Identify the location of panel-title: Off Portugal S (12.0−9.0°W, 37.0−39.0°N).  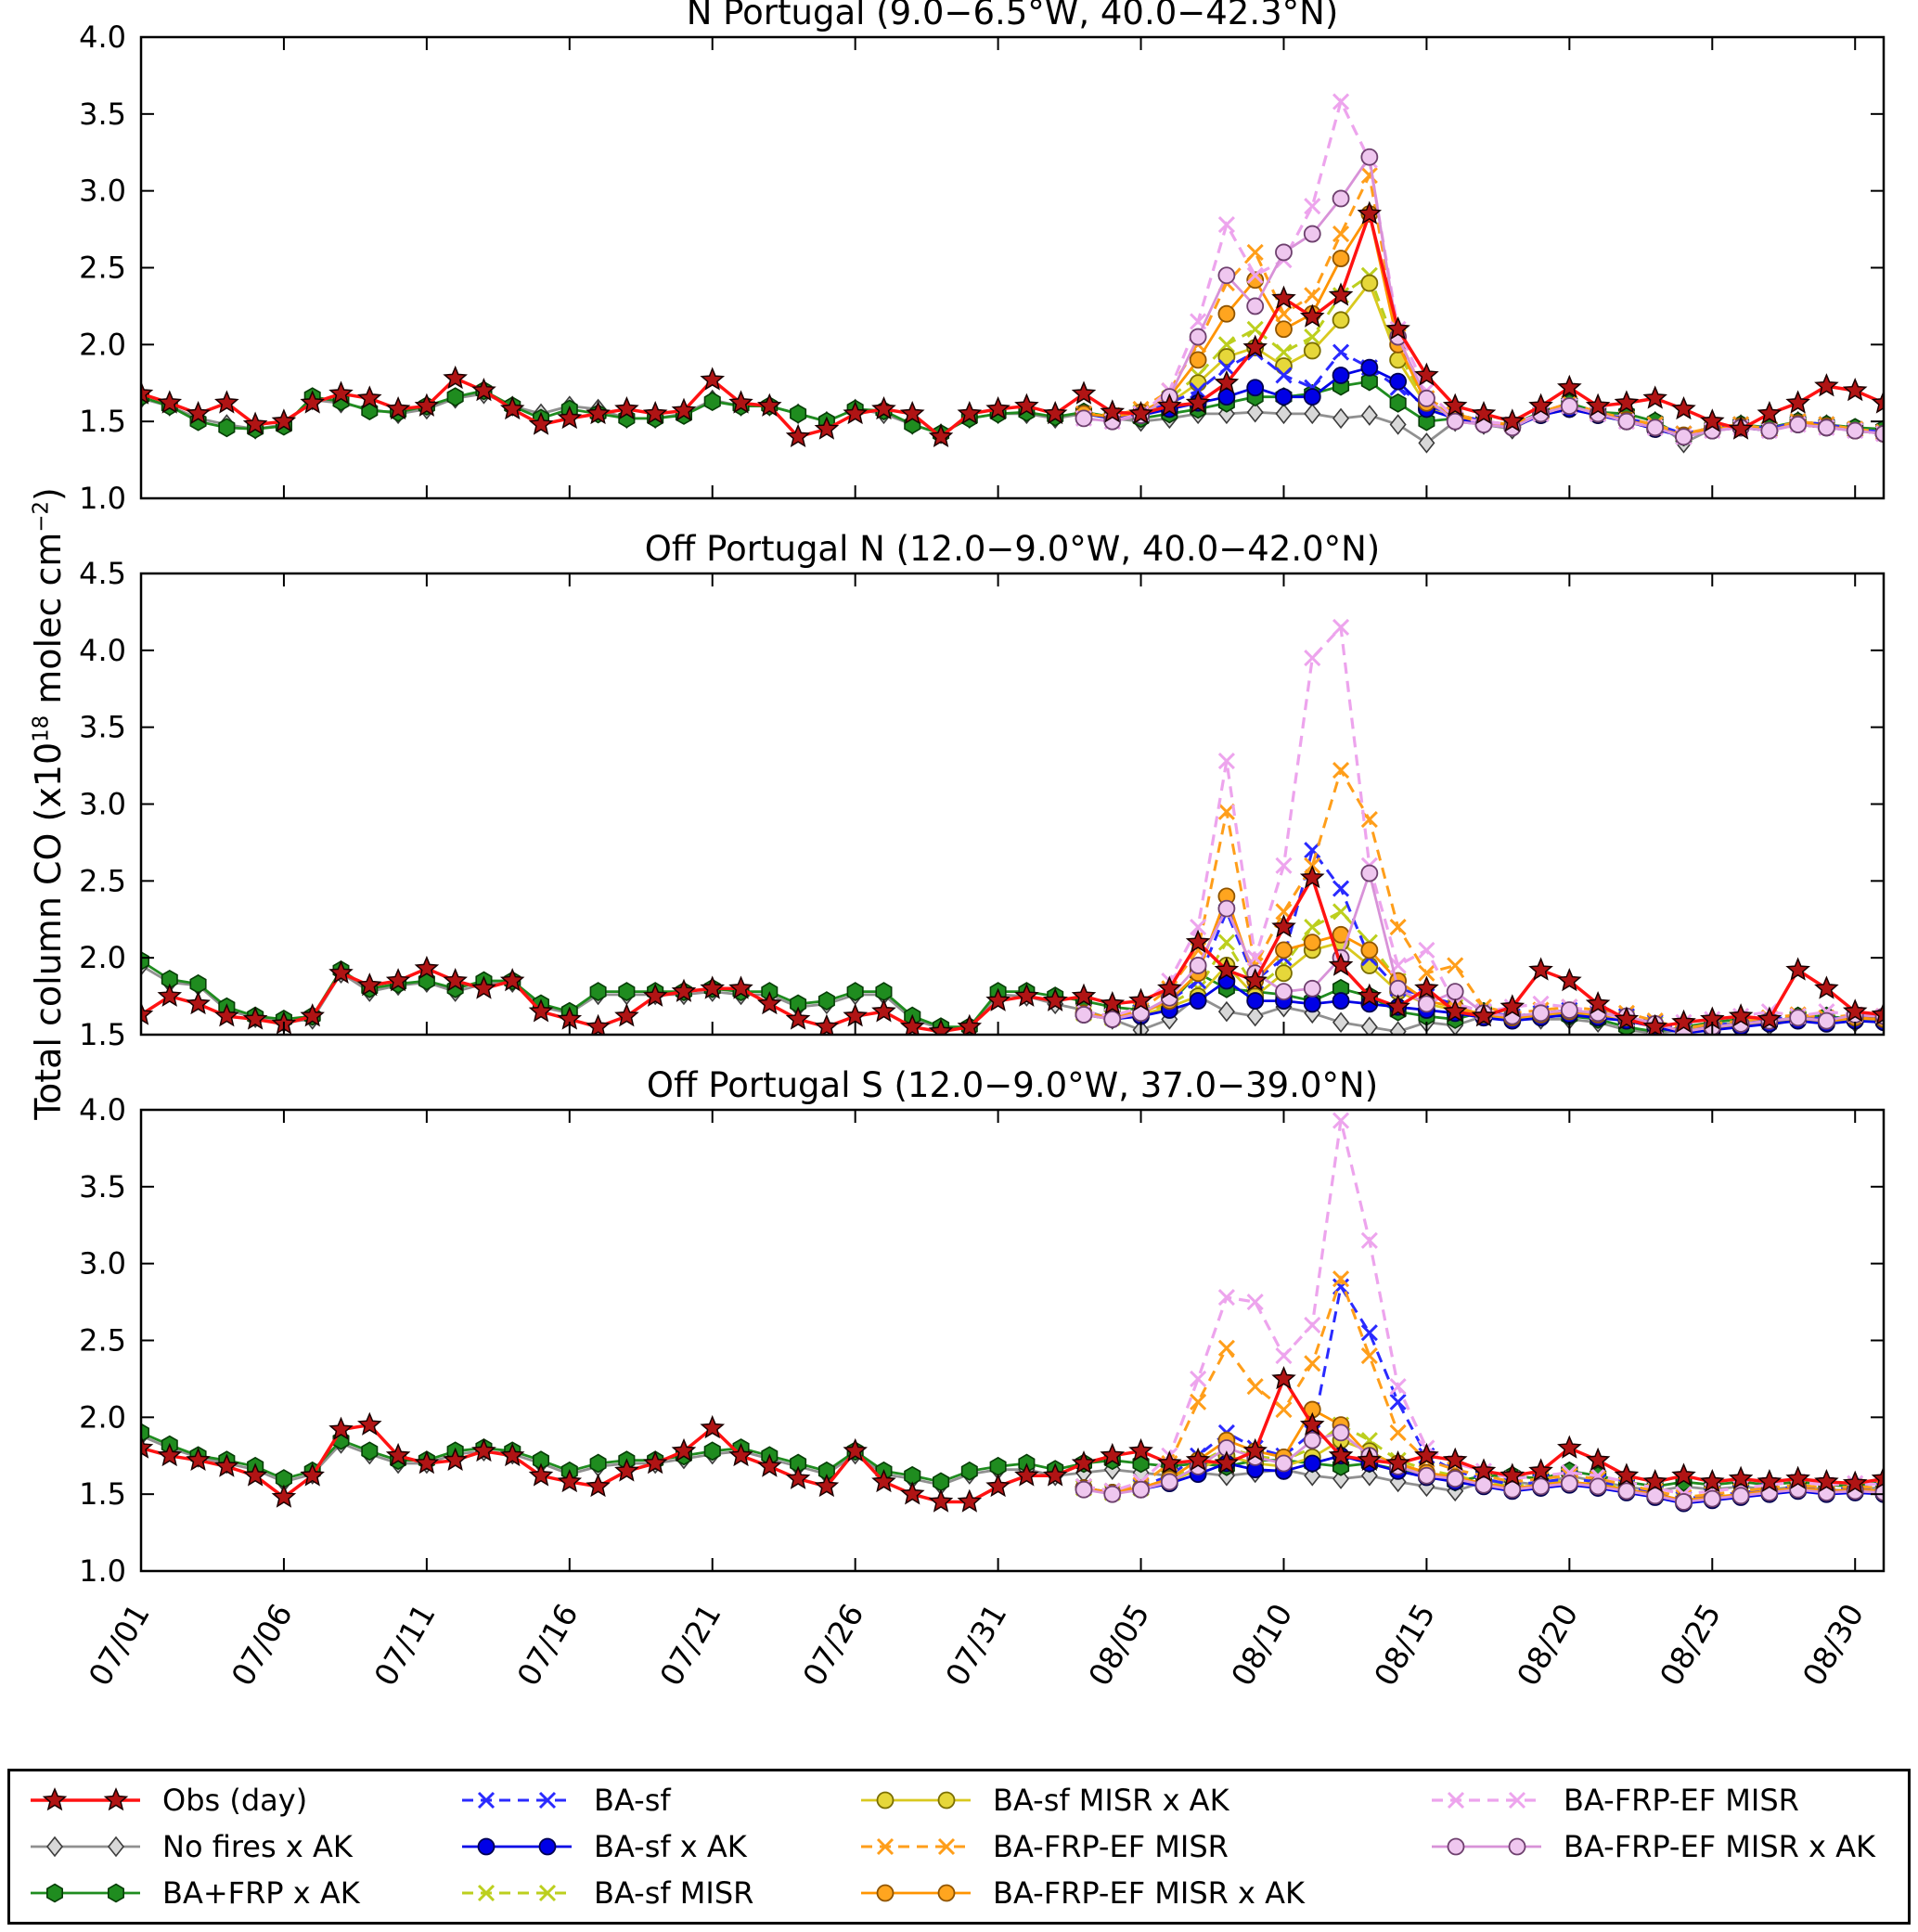
(1012, 1085).